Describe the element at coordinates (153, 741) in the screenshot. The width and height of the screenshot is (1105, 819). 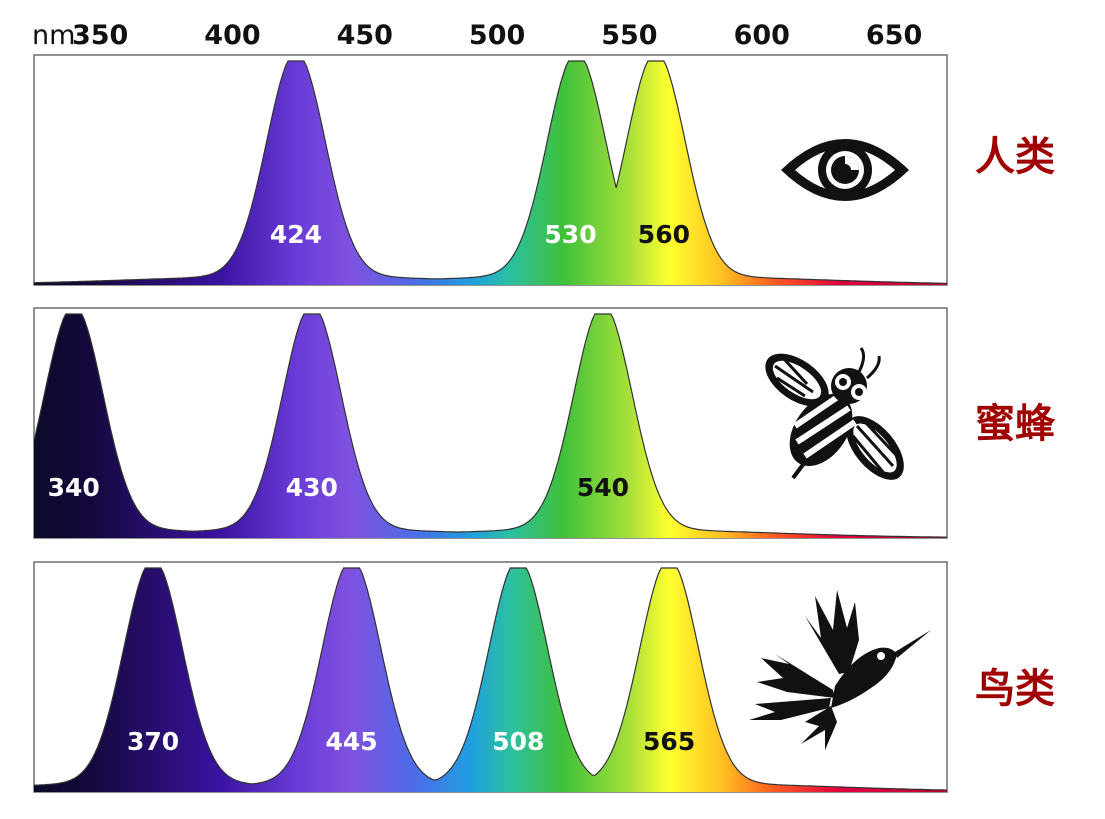
I see `peak-label: 370` at that location.